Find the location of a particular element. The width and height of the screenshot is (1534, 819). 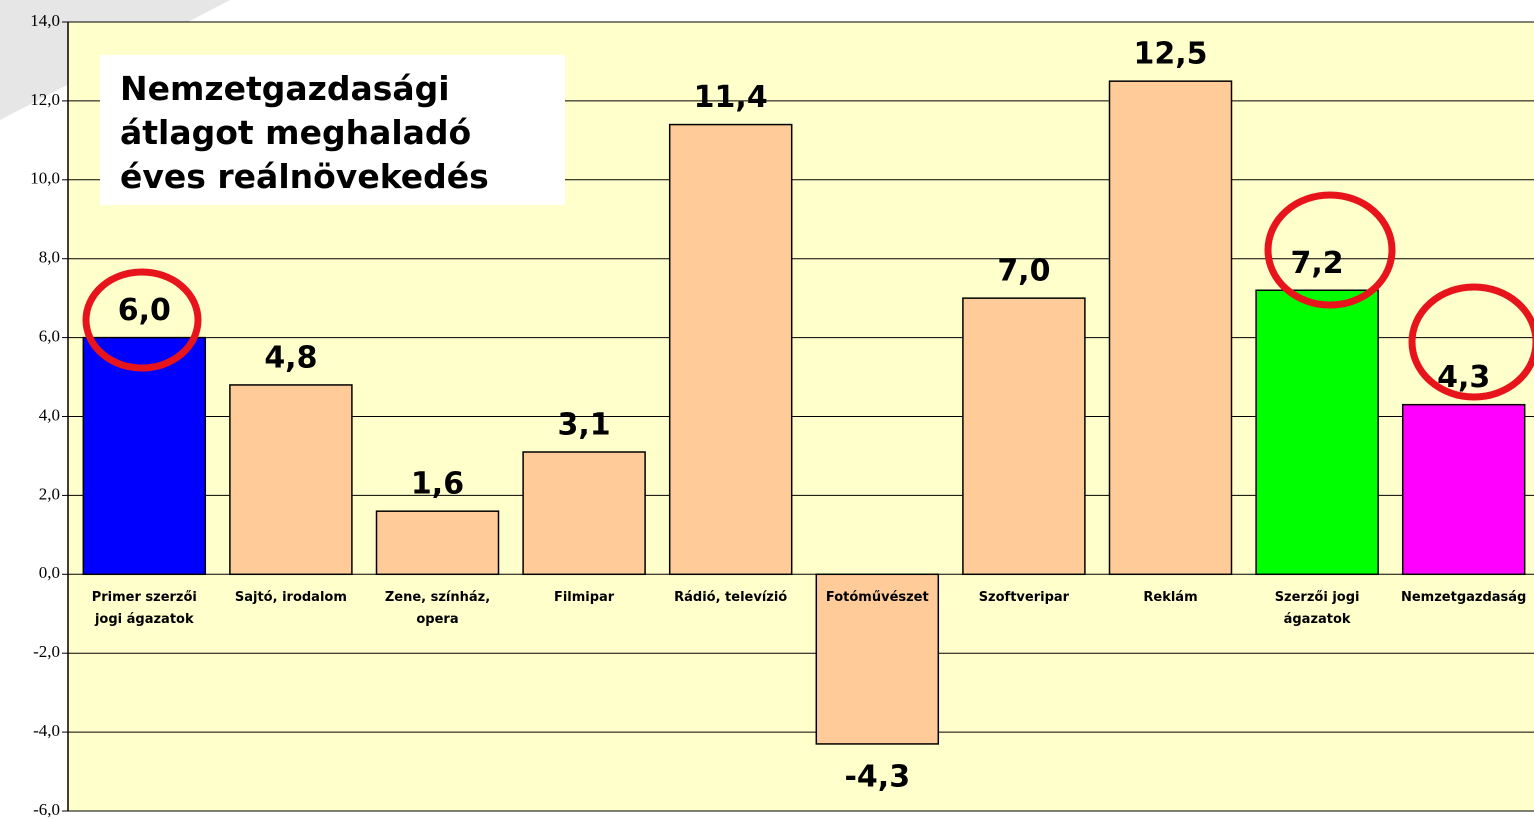

y-tick-label: 6,0 is located at coordinates (49, 336).